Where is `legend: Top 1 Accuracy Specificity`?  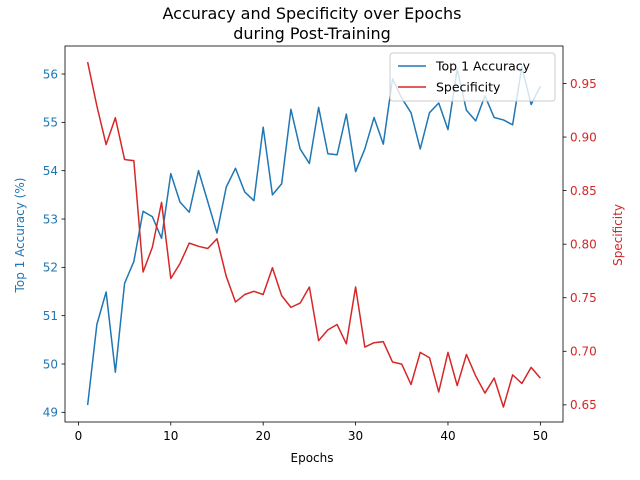
legend: Top 1 Accuracy Specificity is located at coordinates (472, 77).